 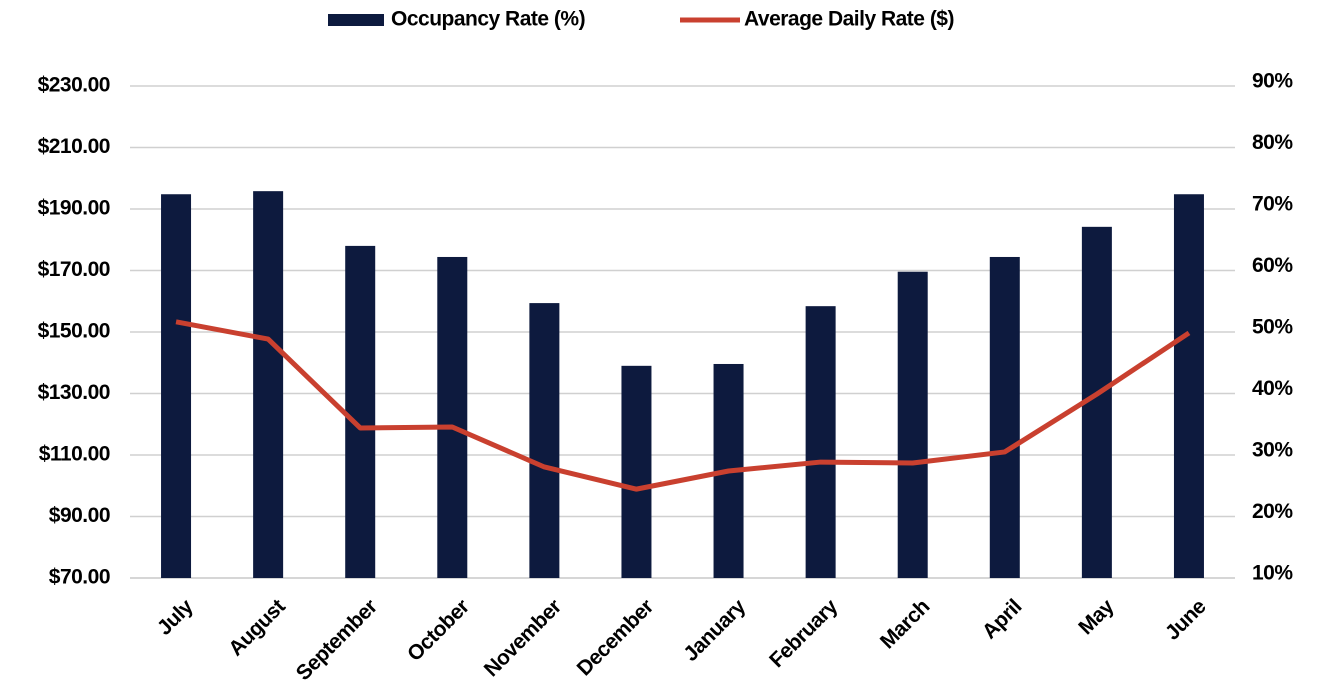 What do you see at coordinates (1272, 327) in the screenshot?
I see `y2-tick-label: 50%` at bounding box center [1272, 327].